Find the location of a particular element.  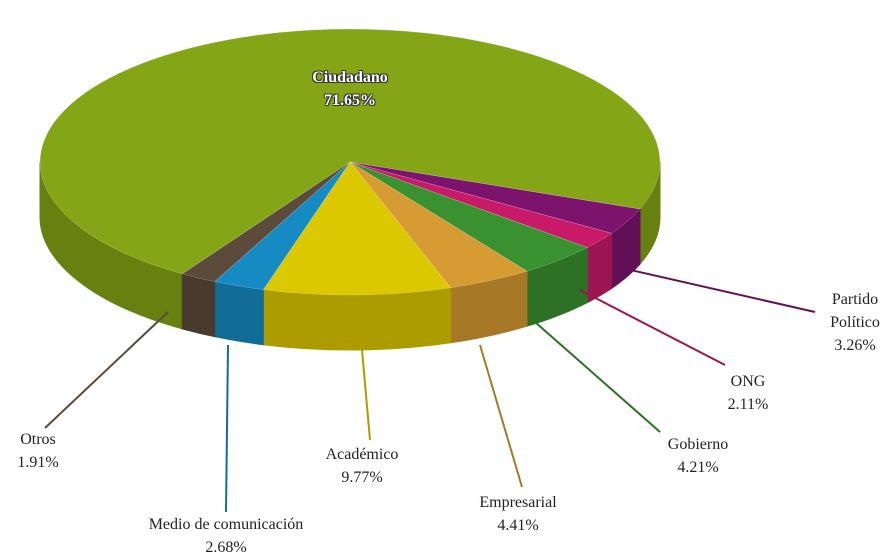

value-label: 2.11% is located at coordinates (748, 404).